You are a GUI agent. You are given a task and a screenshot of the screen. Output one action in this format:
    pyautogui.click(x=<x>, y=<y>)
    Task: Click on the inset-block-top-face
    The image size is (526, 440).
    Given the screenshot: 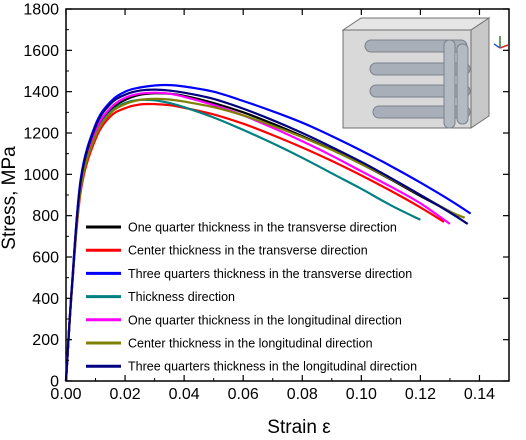 What is the action you would take?
    pyautogui.click(x=416, y=24)
    